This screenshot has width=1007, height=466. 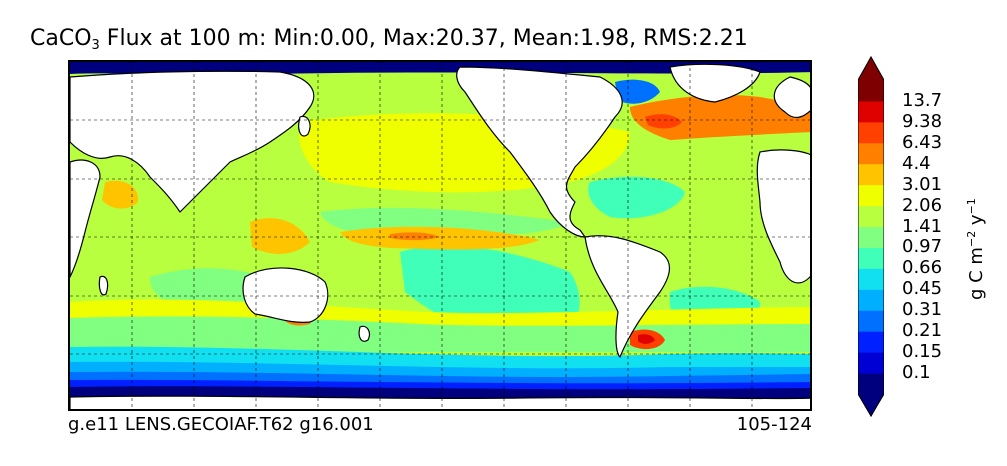 What do you see at coordinates (539, 152) in the screenshot?
I see `land-north-america` at bounding box center [539, 152].